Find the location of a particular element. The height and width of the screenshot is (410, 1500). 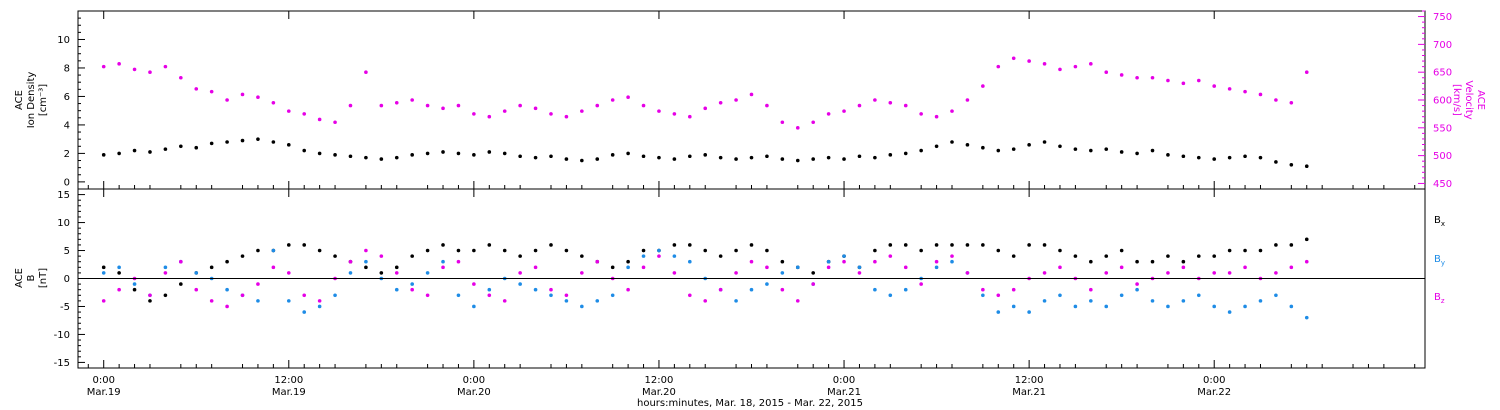

bottom-left-tick-label: -5 is located at coordinates (65, 307).